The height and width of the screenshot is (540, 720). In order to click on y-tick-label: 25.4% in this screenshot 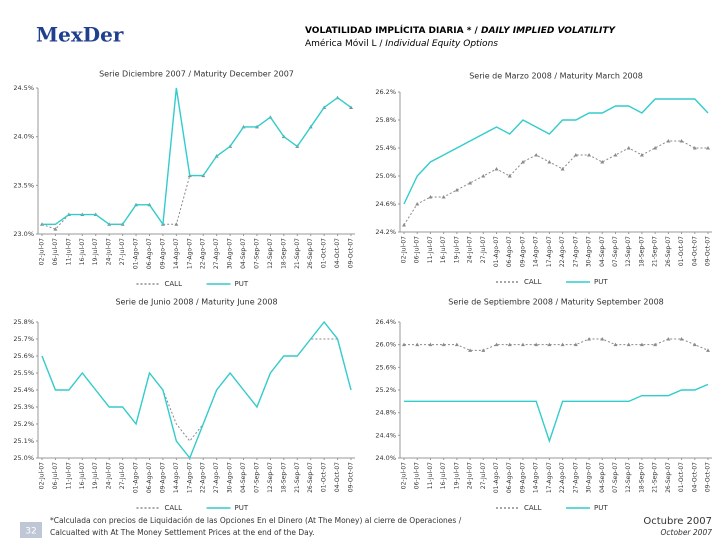, I will do `click(385, 148)`.